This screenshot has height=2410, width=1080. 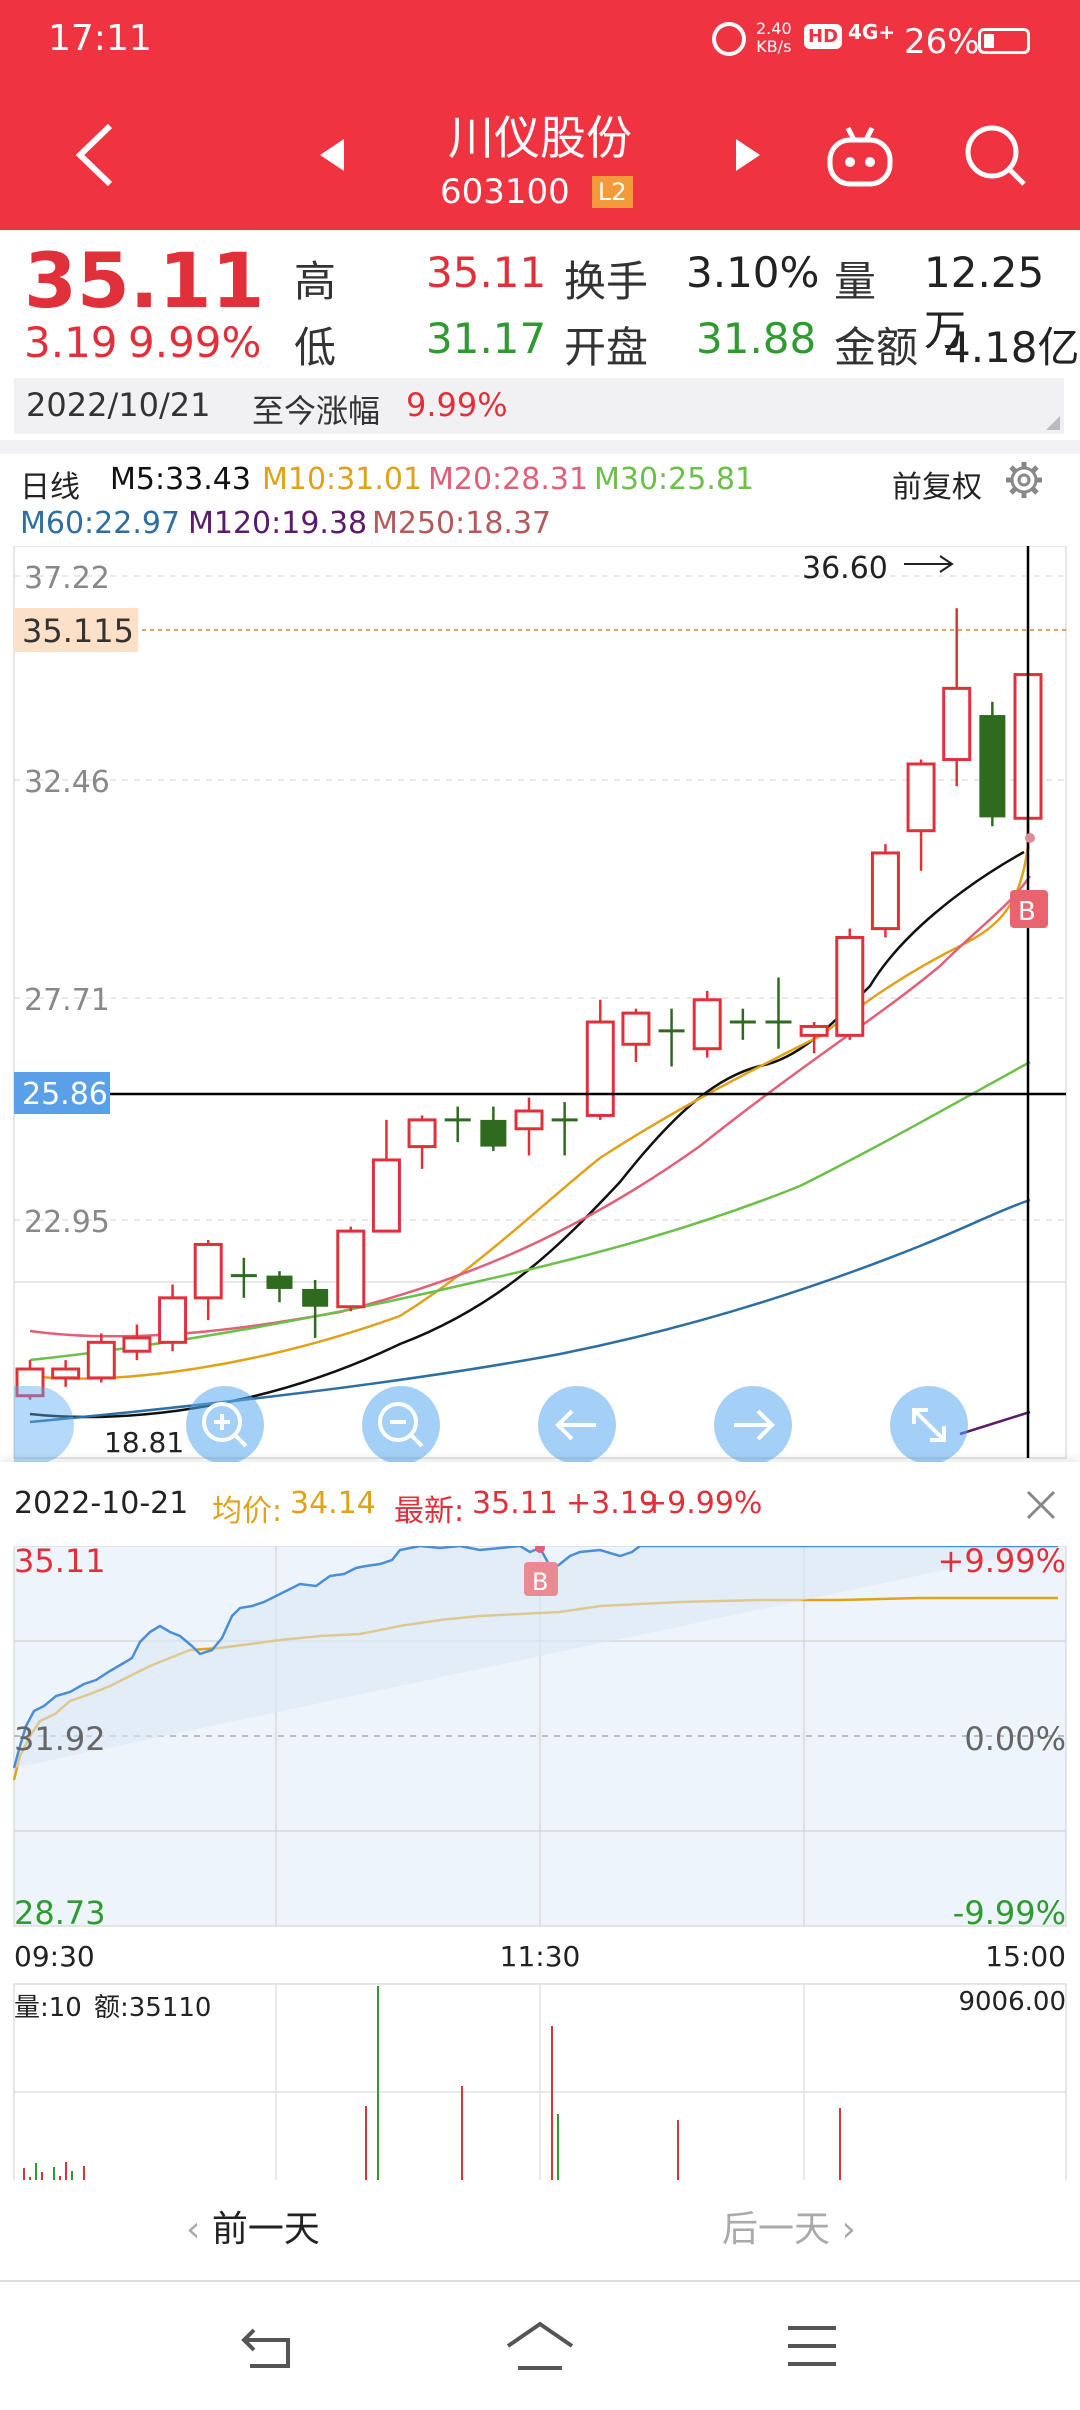 I want to click on arrow-left-icon, so click(x=575, y=1425).